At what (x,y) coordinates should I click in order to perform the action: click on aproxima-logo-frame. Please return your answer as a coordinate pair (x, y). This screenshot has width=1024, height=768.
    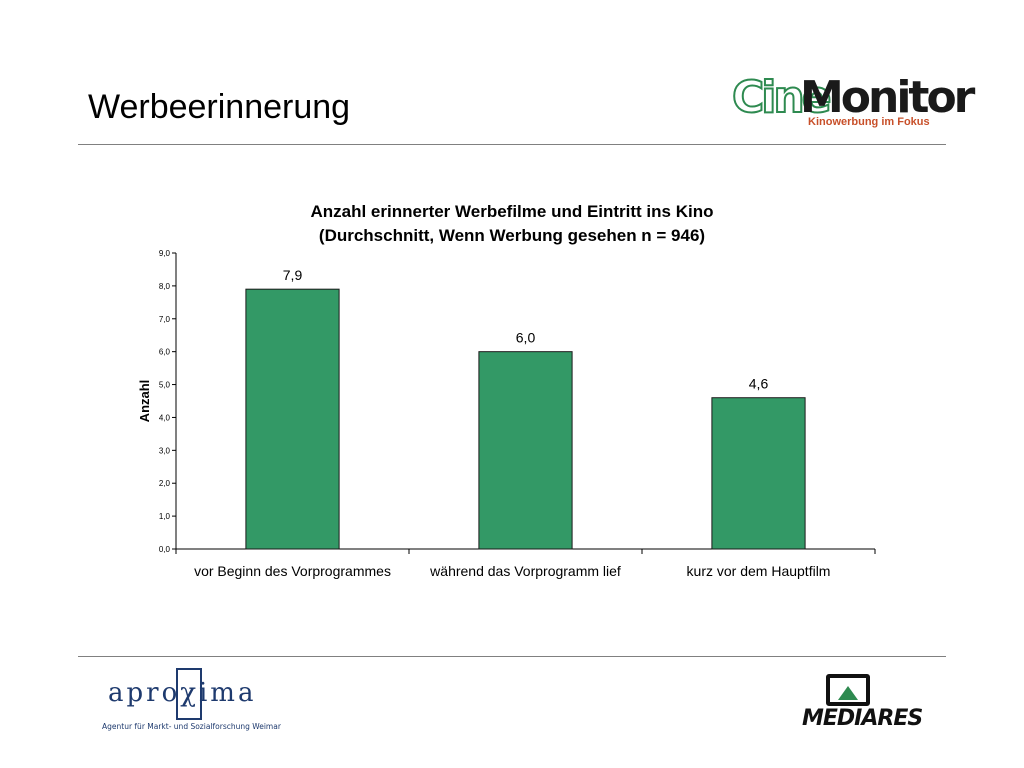
    Looking at the image, I should click on (189, 694).